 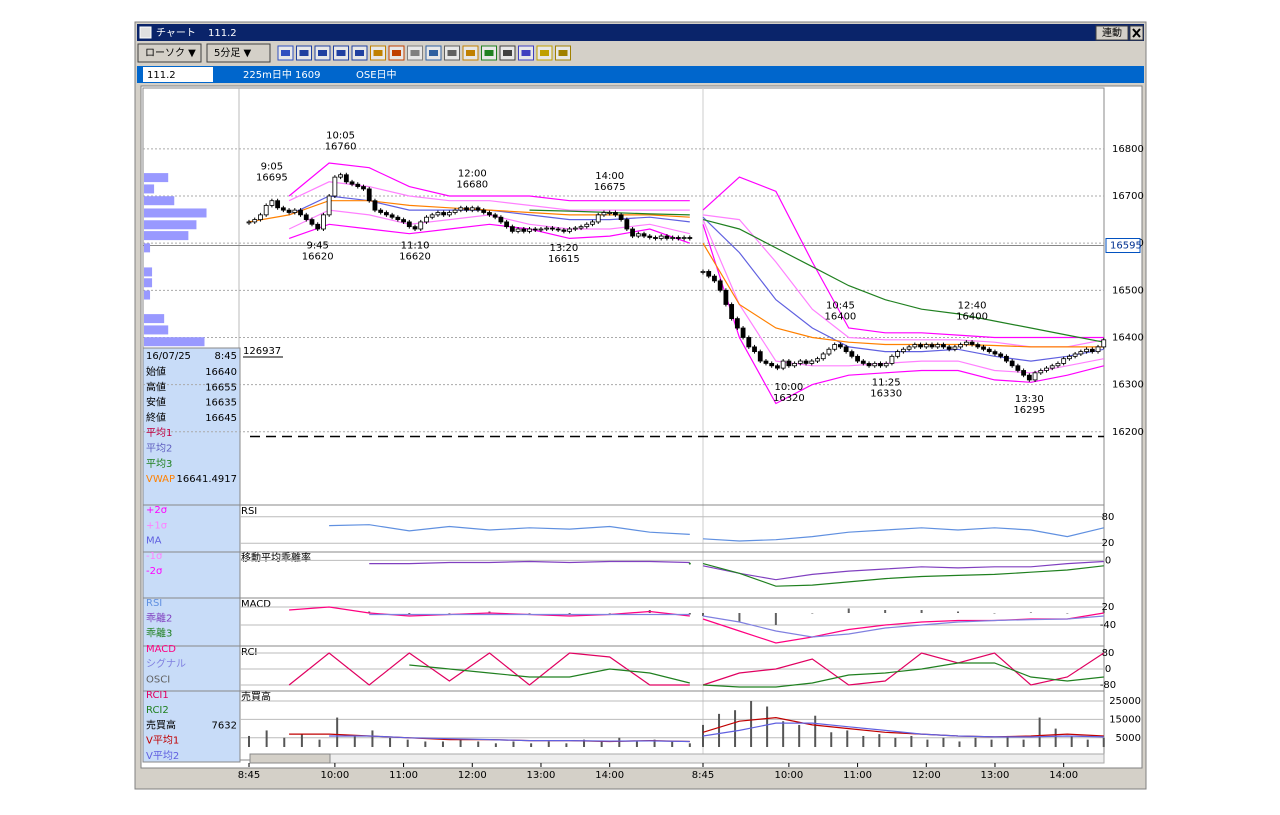 What do you see at coordinates (159, 617) in the screenshot?
I see `legend-name: 乖離2` at bounding box center [159, 617].